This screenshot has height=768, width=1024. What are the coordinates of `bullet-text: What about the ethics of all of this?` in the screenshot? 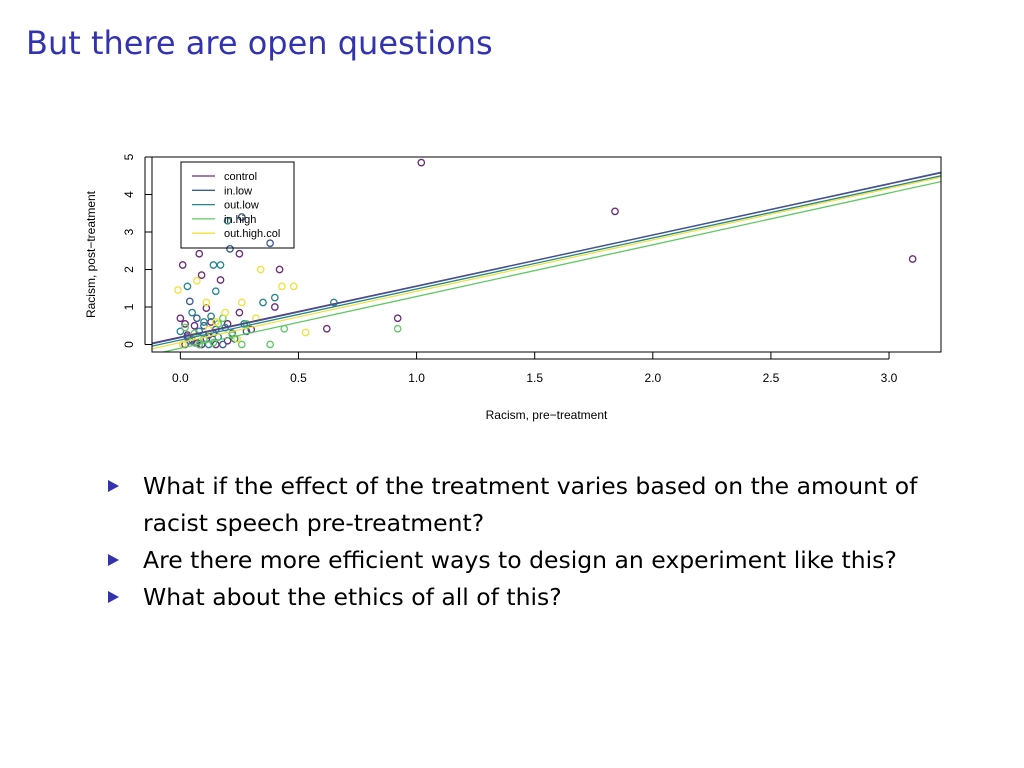 It's located at (352, 597).